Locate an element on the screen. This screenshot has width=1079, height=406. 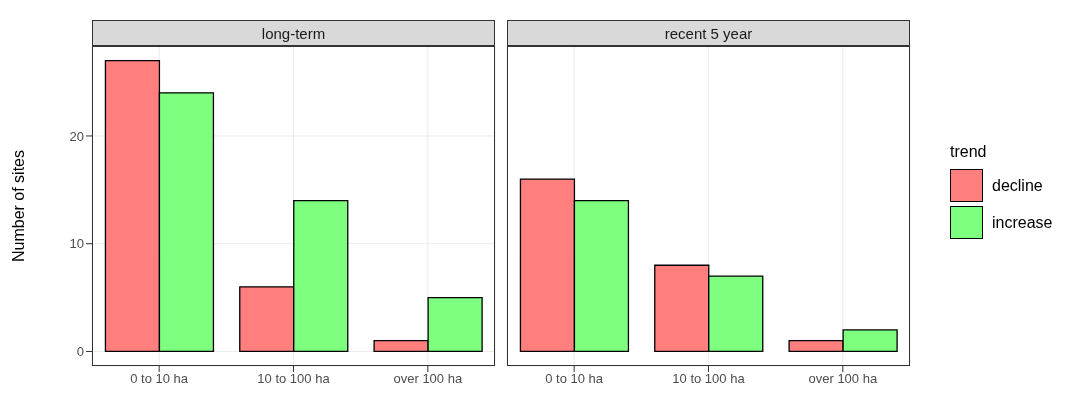
legend-title: trend is located at coordinates (969, 152).